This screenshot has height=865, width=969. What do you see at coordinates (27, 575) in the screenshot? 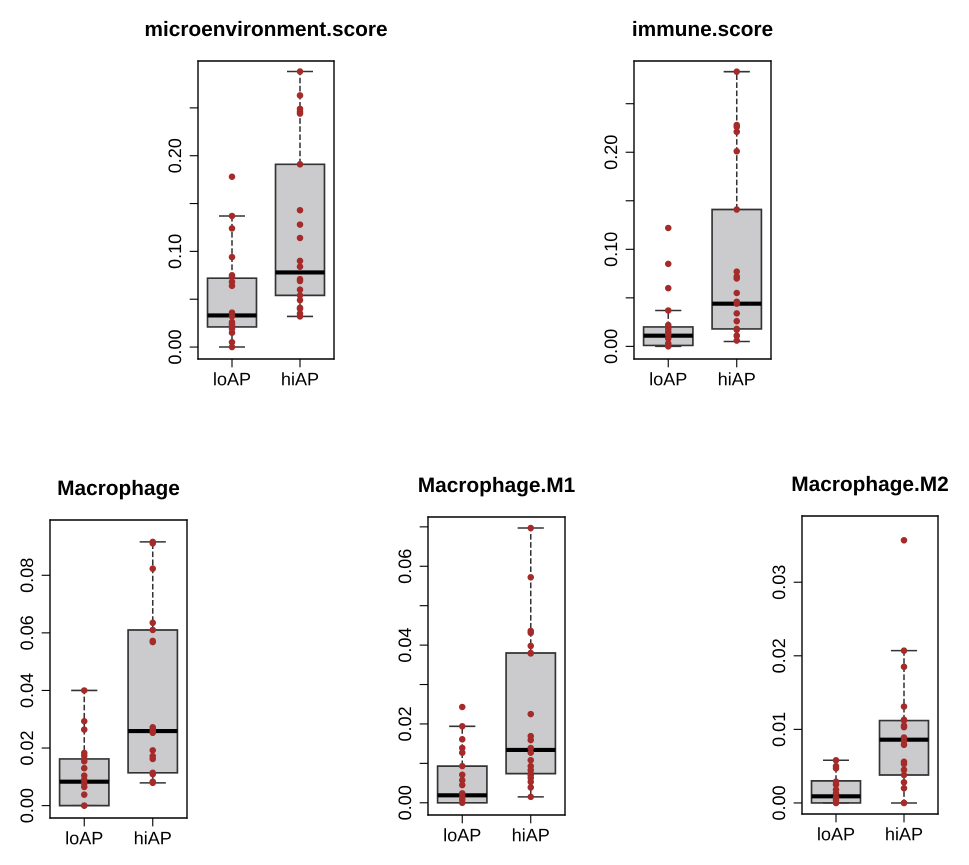
I see `y-tick-label: 0.08` at bounding box center [27, 575].